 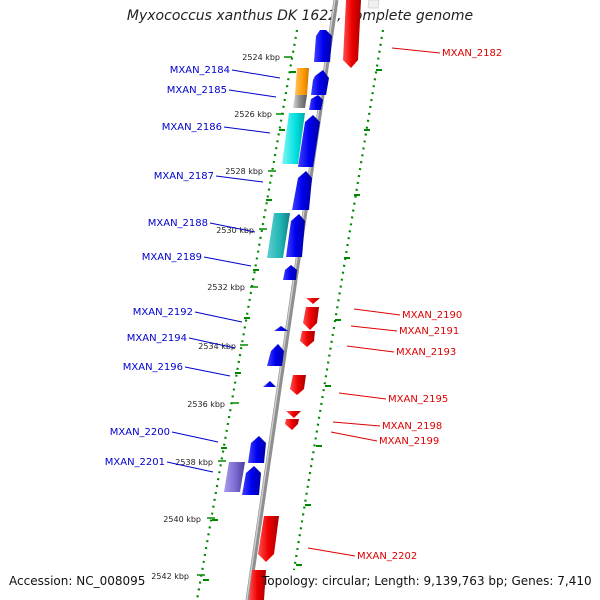 What do you see at coordinates (172, 257) in the screenshot?
I see `gene-label: MXAN_2189` at bounding box center [172, 257].